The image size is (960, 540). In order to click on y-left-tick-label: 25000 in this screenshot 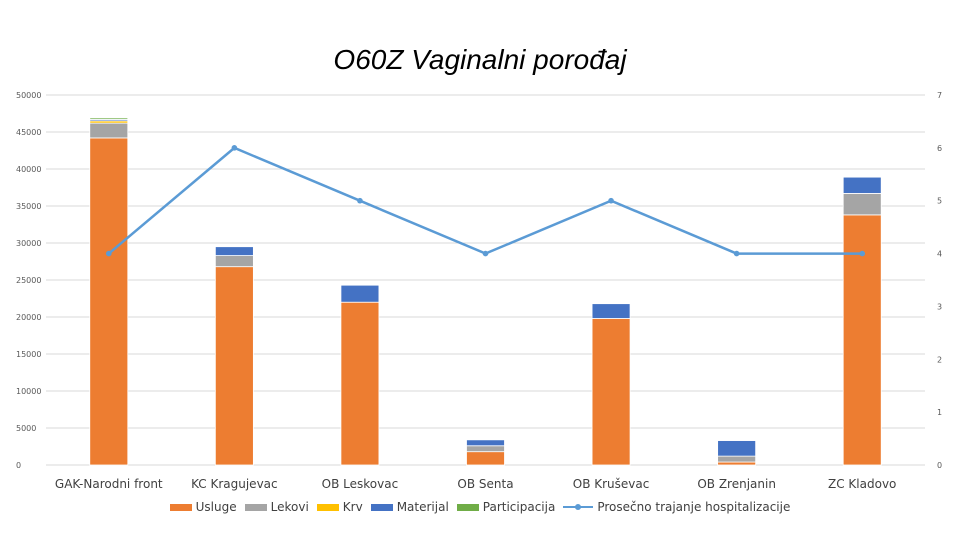, I will do `click(28, 280)`.